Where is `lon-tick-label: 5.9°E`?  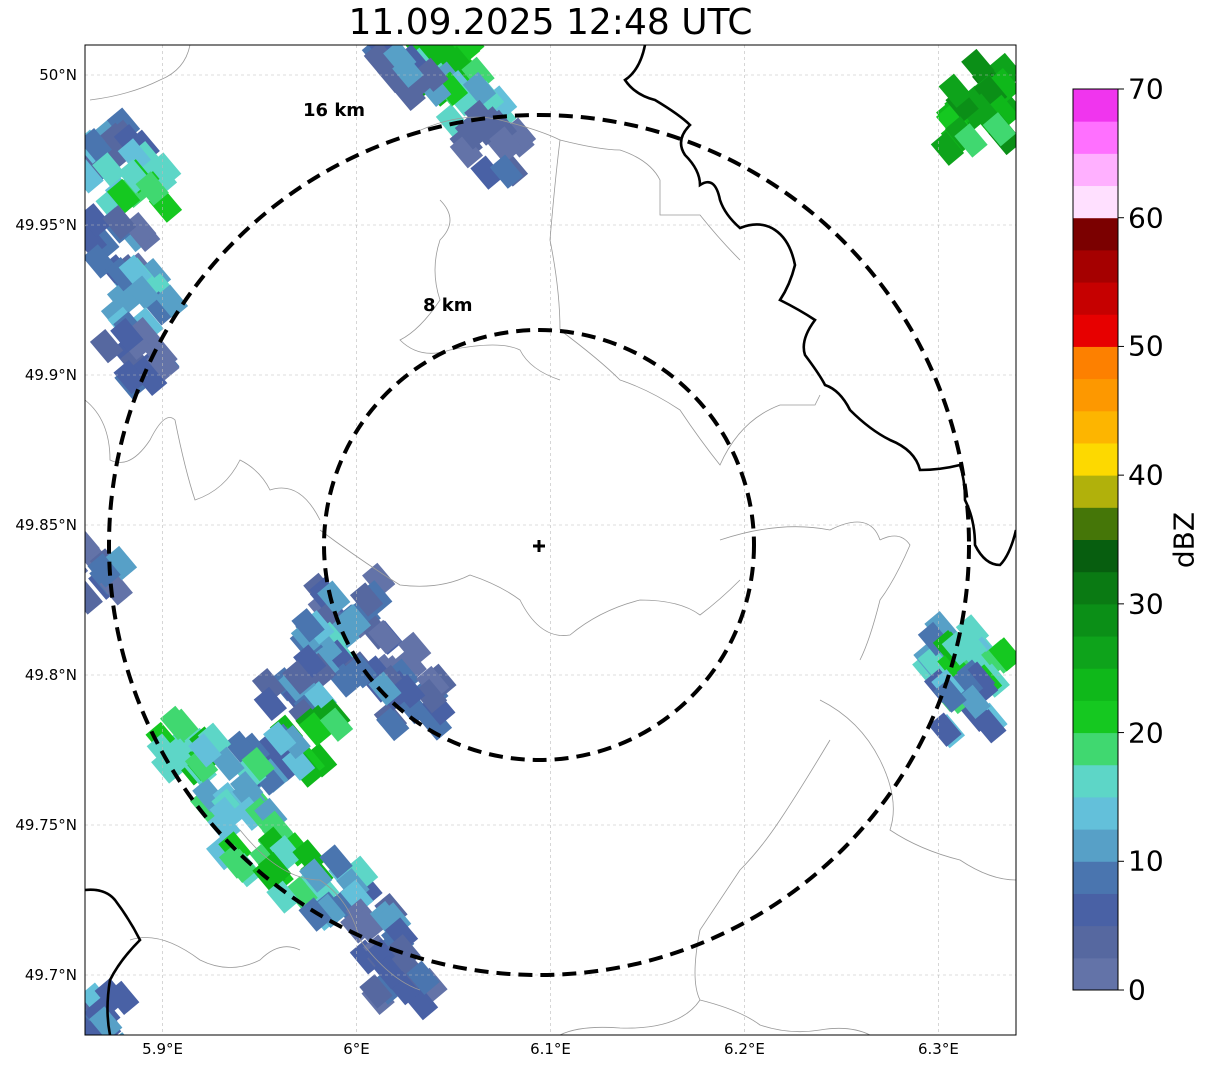 lon-tick-label: 5.9°E is located at coordinates (162, 1049).